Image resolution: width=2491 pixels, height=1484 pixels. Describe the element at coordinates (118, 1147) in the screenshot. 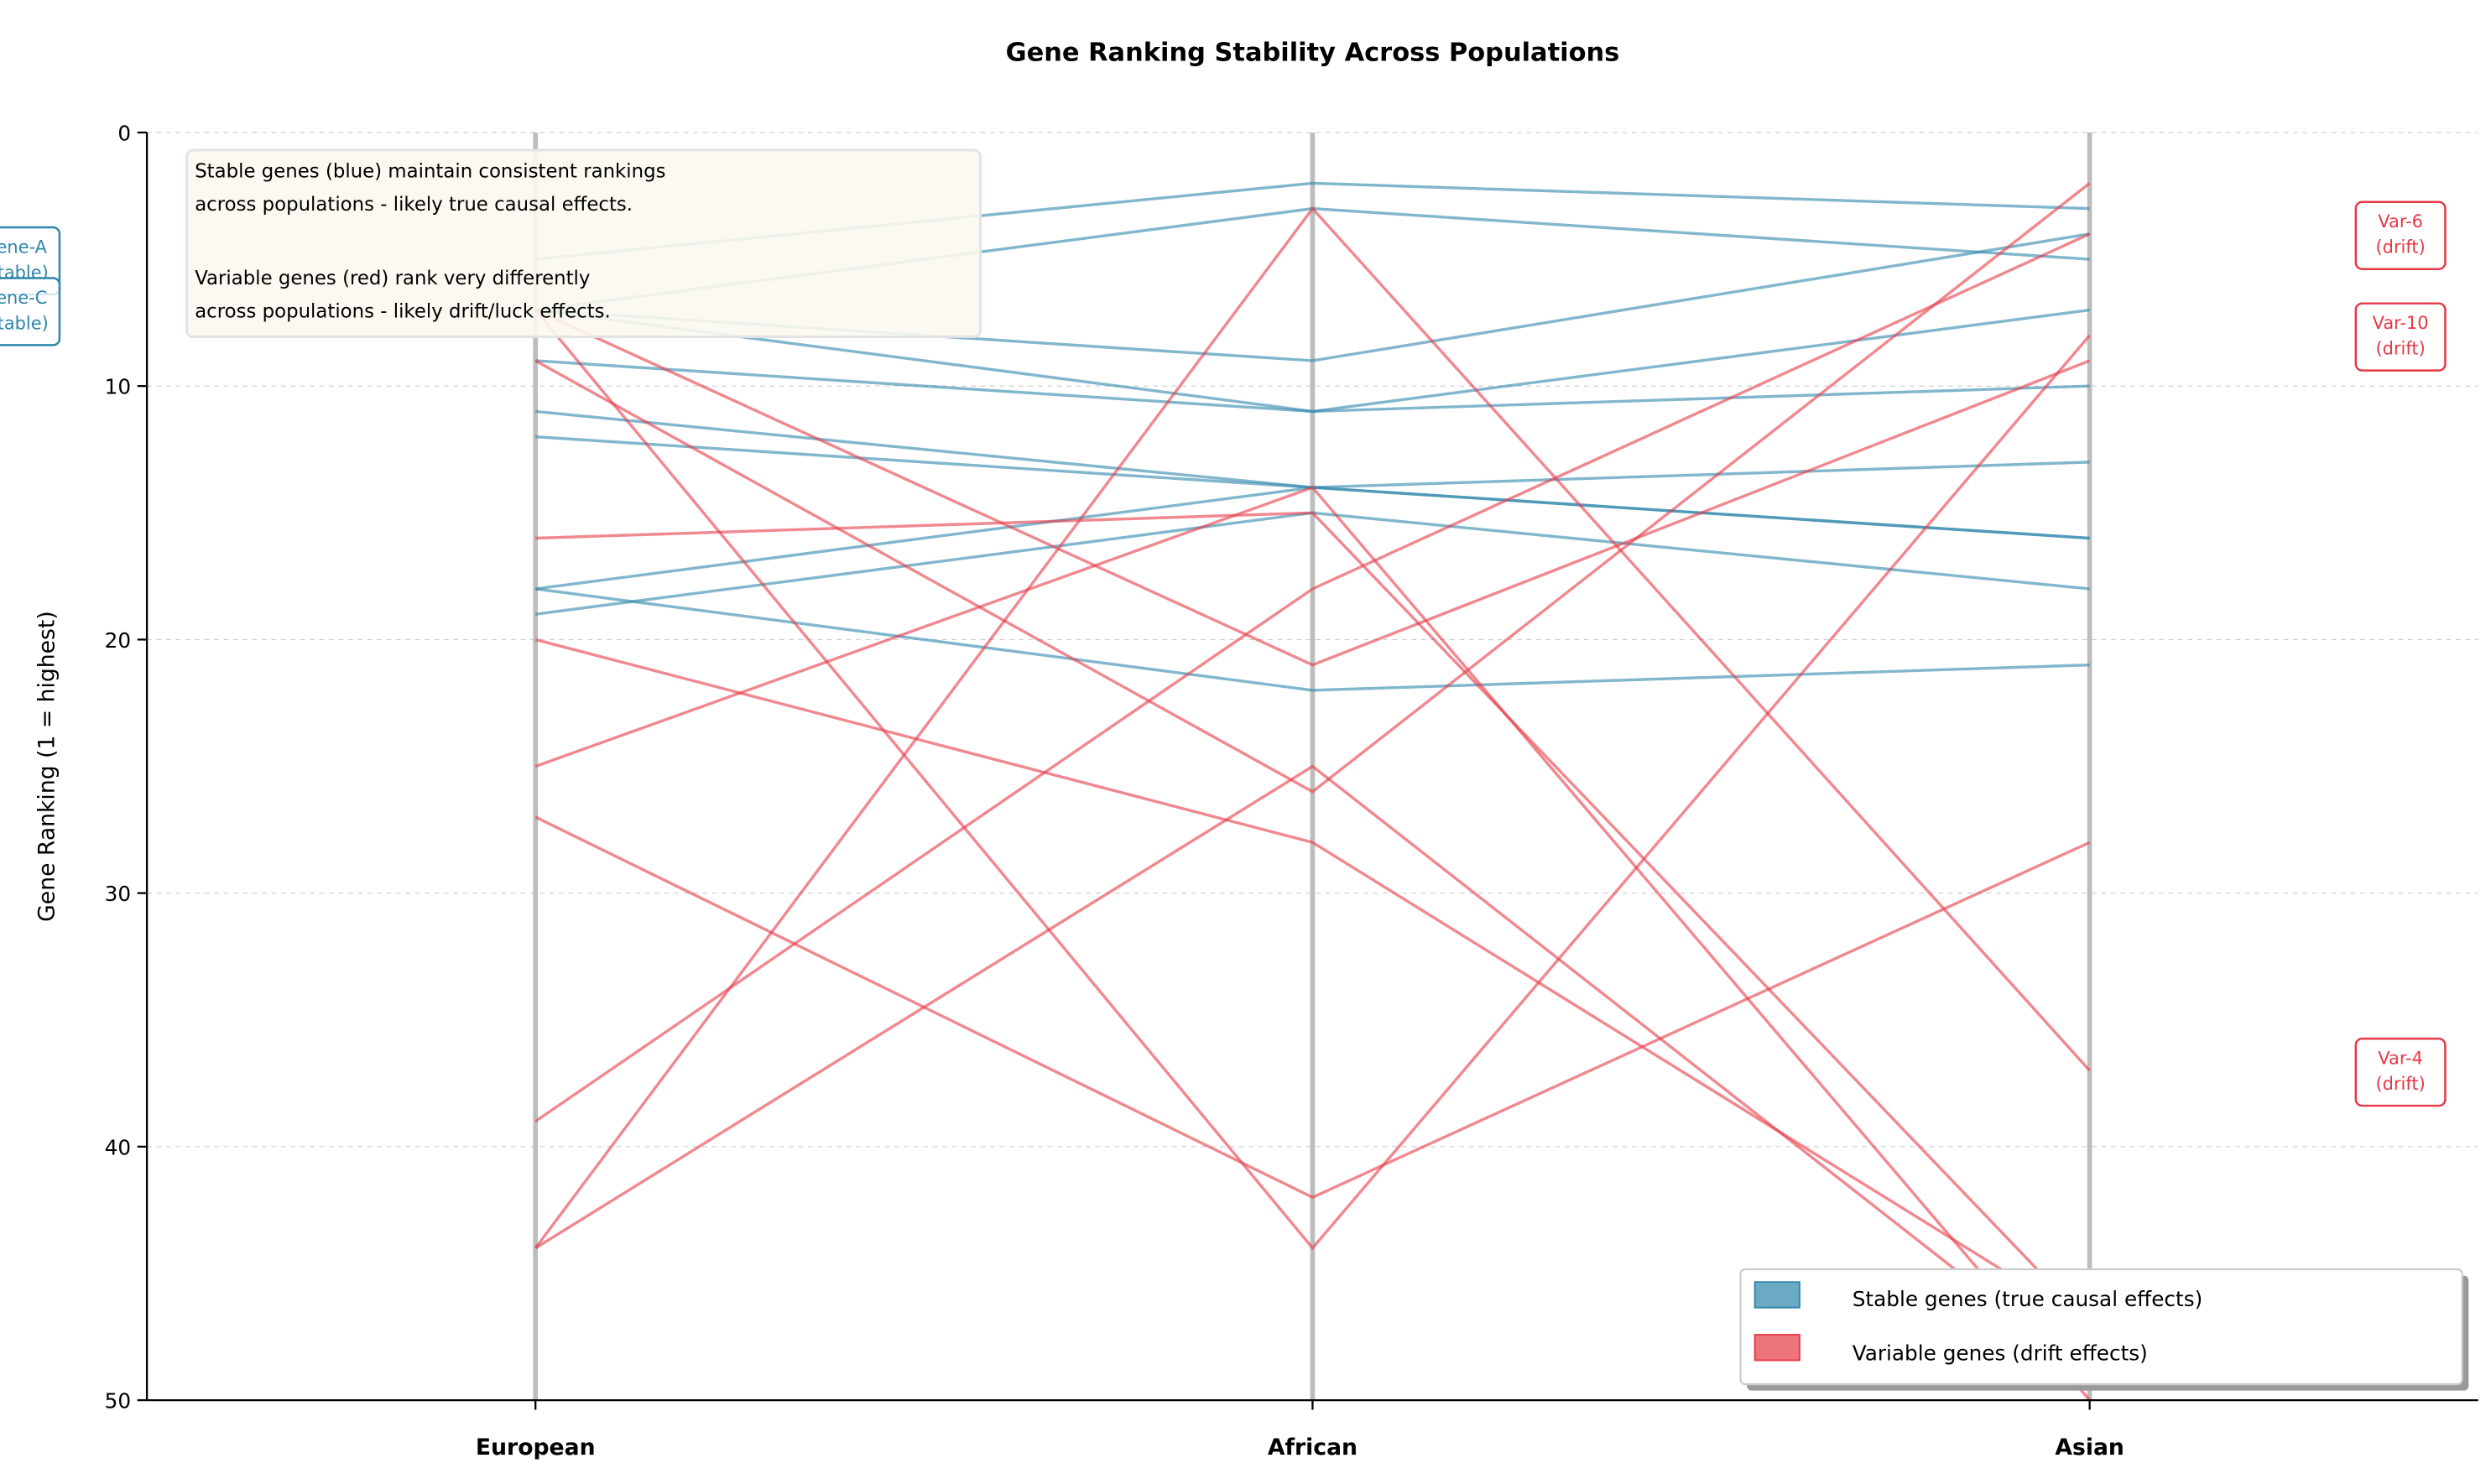

I see `y-tick-label: 40` at that location.